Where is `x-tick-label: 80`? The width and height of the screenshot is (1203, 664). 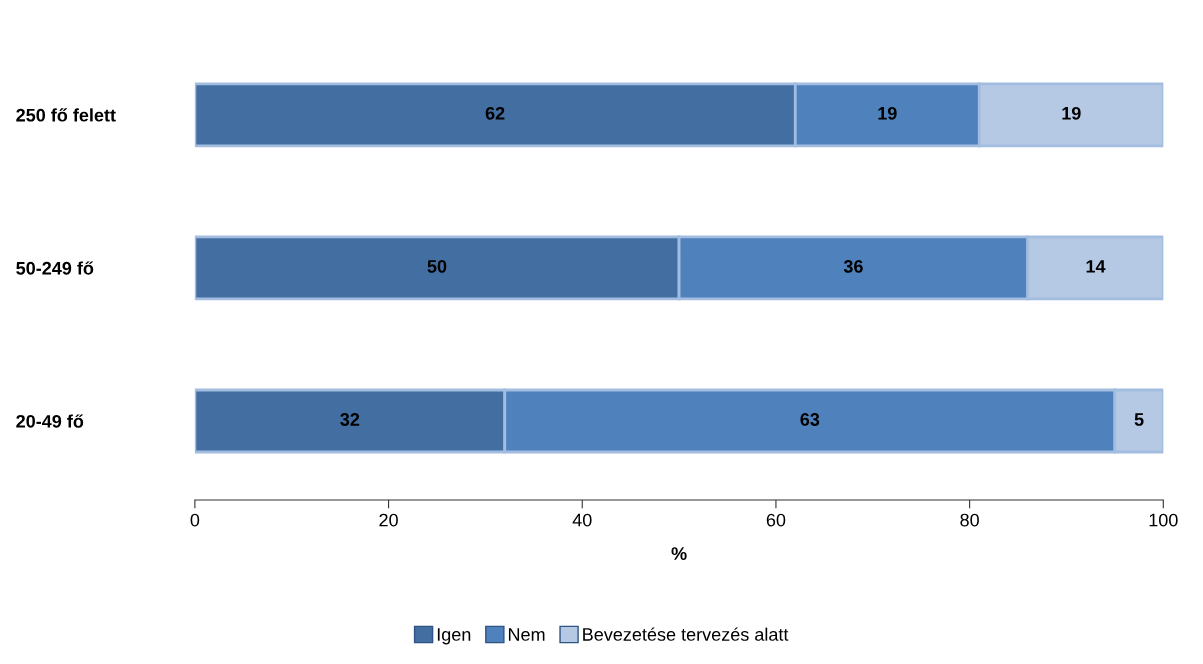
x-tick-label: 80 is located at coordinates (969, 520).